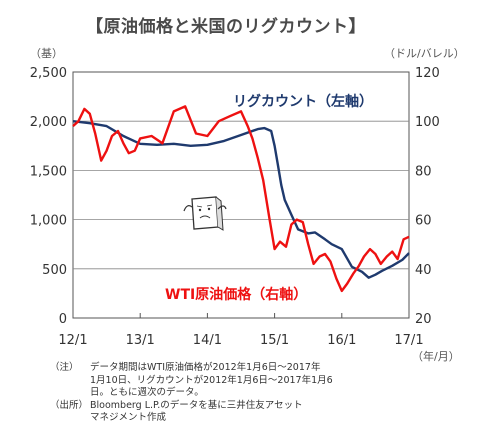 The width and height of the screenshot is (496, 437). What do you see at coordinates (63, 319) in the screenshot?
I see `left-tick-label: 0` at bounding box center [63, 319].